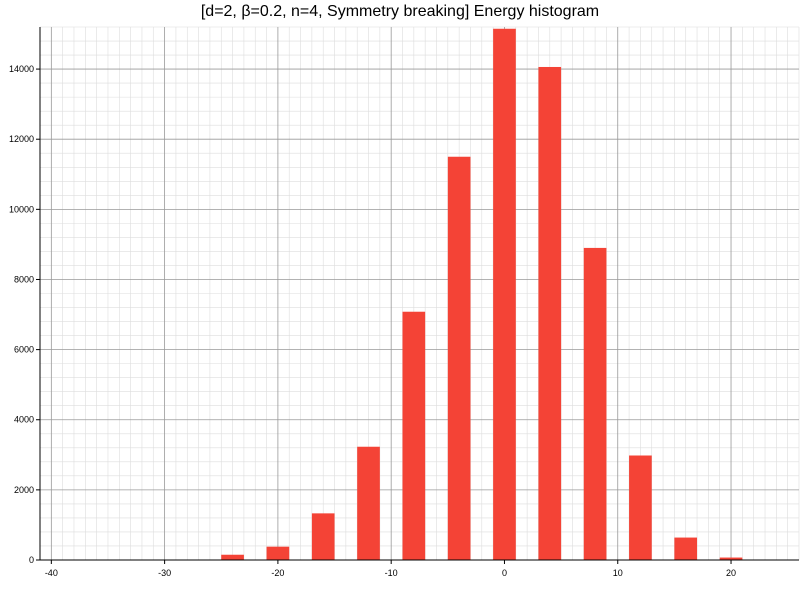 The height and width of the screenshot is (600, 800). I want to click on y-tick-label: 4000, so click(24, 420).